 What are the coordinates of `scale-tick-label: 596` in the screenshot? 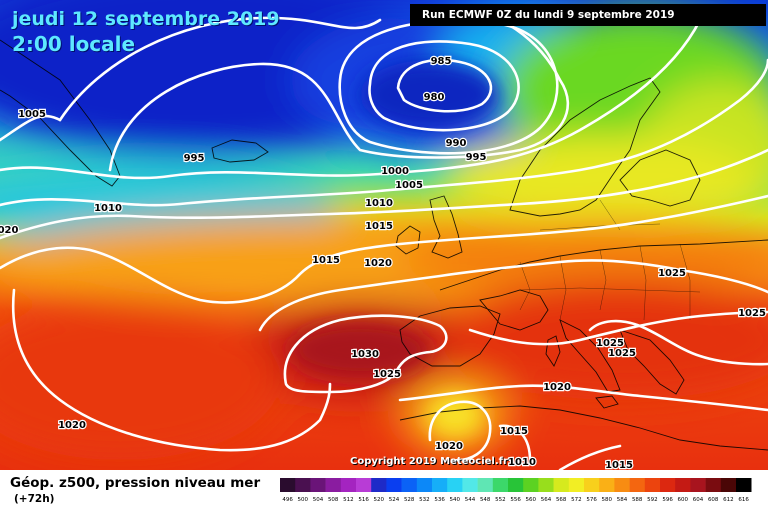 It's located at (667, 500).